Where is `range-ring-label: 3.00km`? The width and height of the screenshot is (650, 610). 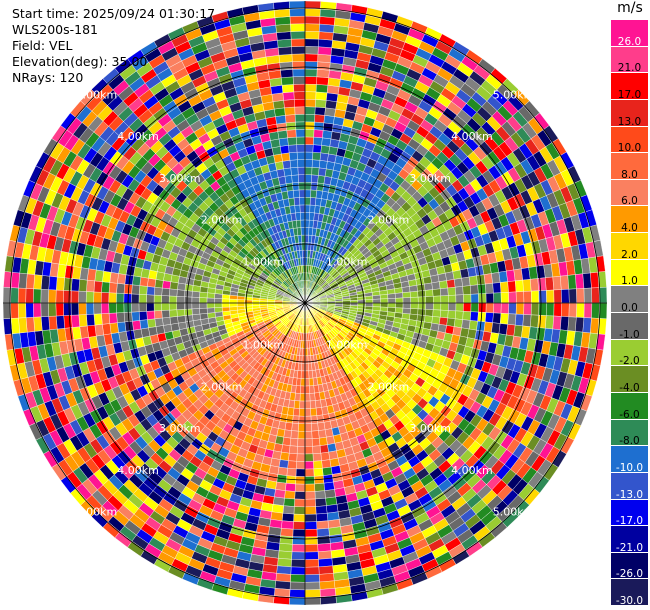 range-ring-label: 3.00km is located at coordinates (180, 428).